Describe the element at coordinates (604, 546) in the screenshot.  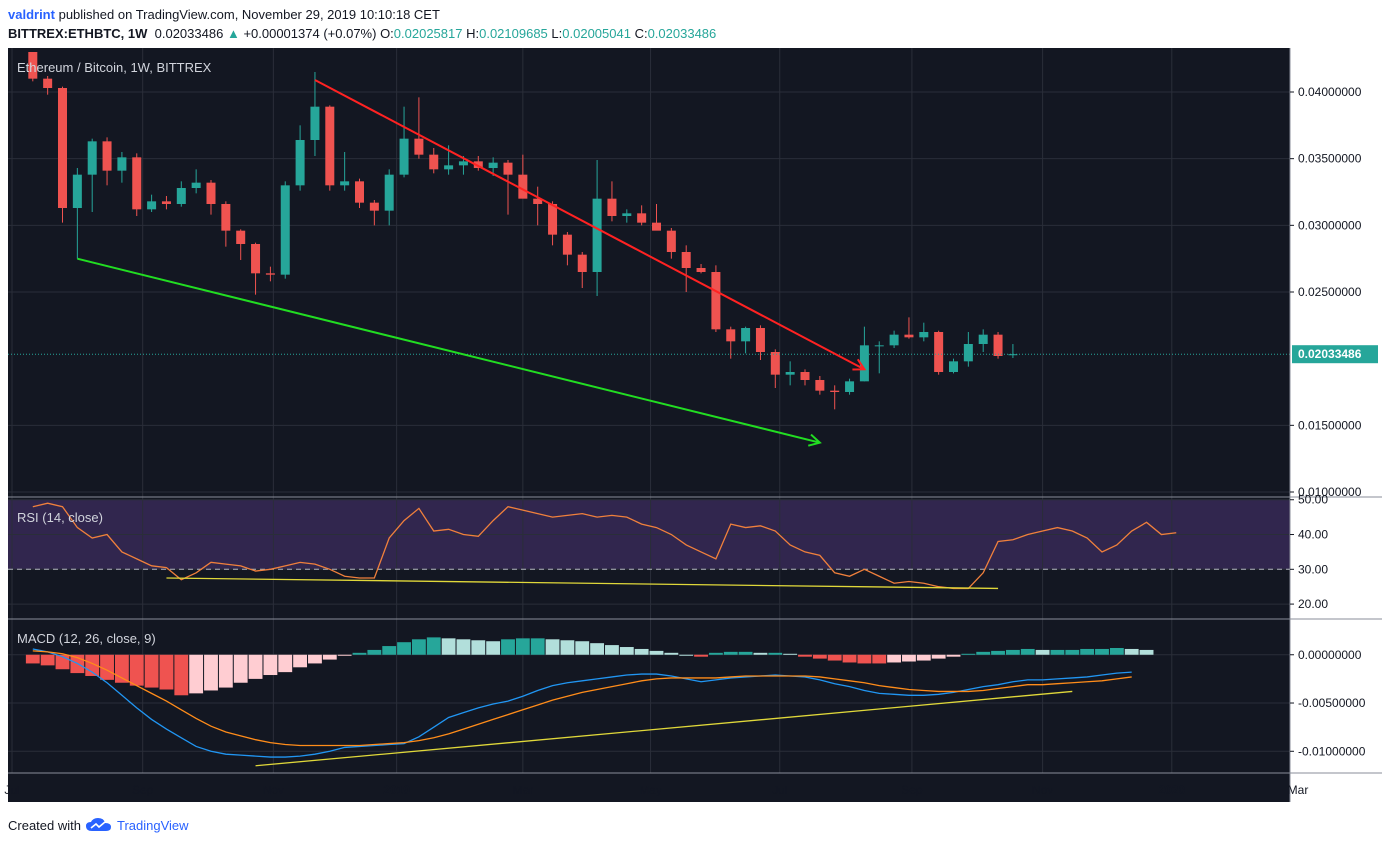
I see `rsi-pane` at that location.